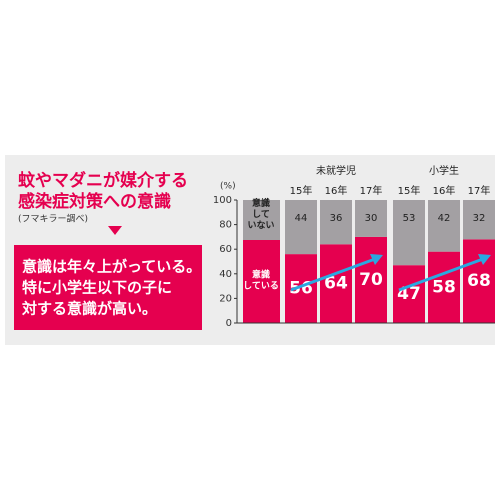  Describe the element at coordinates (222, 200) in the screenshot. I see `y-tick-label: 100` at that location.